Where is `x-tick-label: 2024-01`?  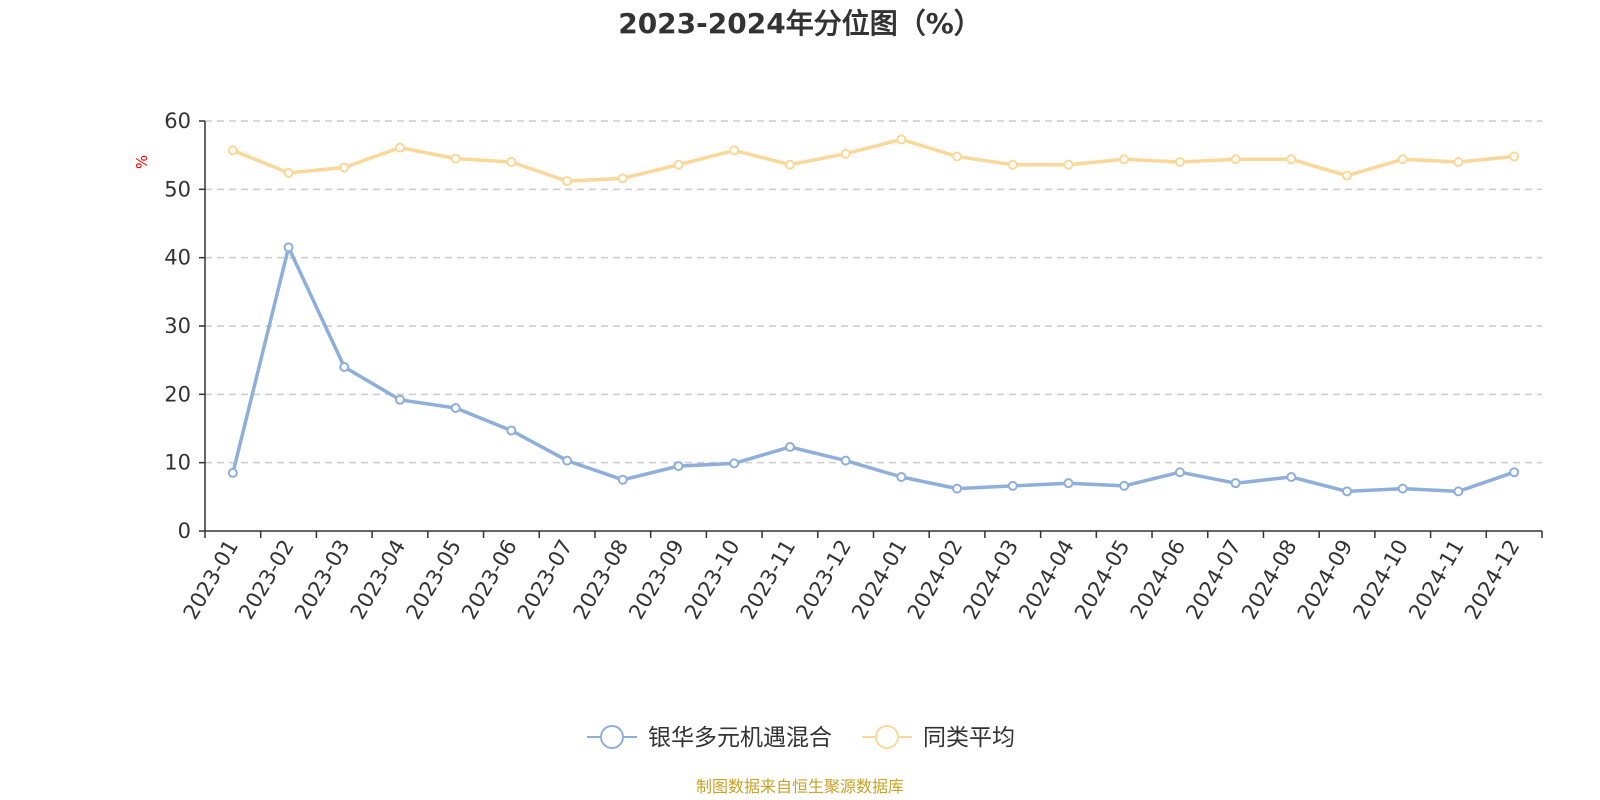 x-tick-label: 2024-01 is located at coordinates (879, 580).